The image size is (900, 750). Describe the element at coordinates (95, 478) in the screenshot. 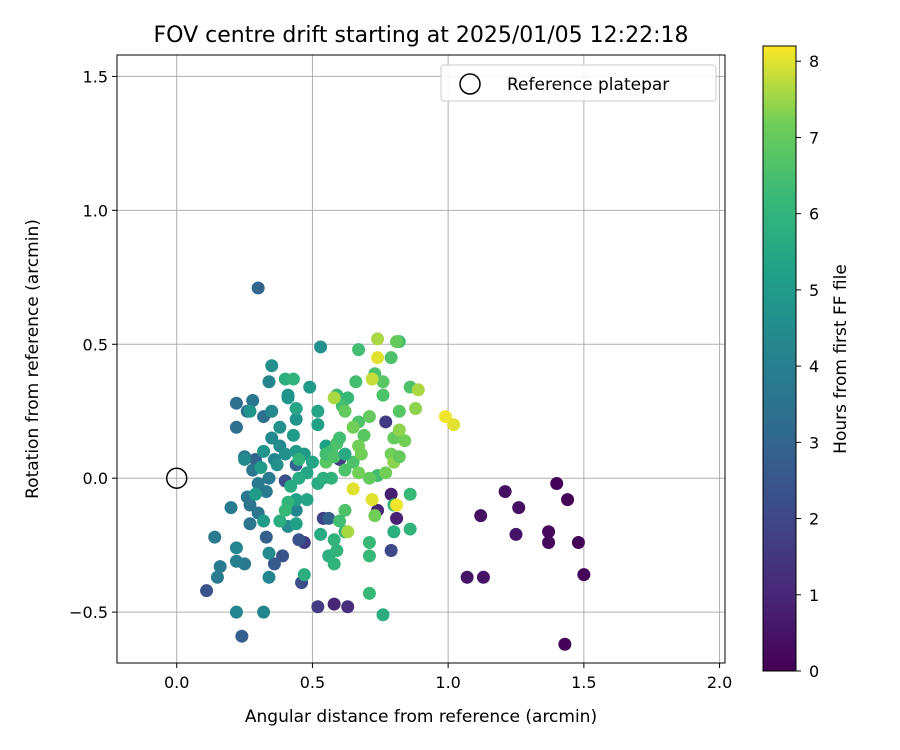

I see `y-tick-label: 0.0` at that location.